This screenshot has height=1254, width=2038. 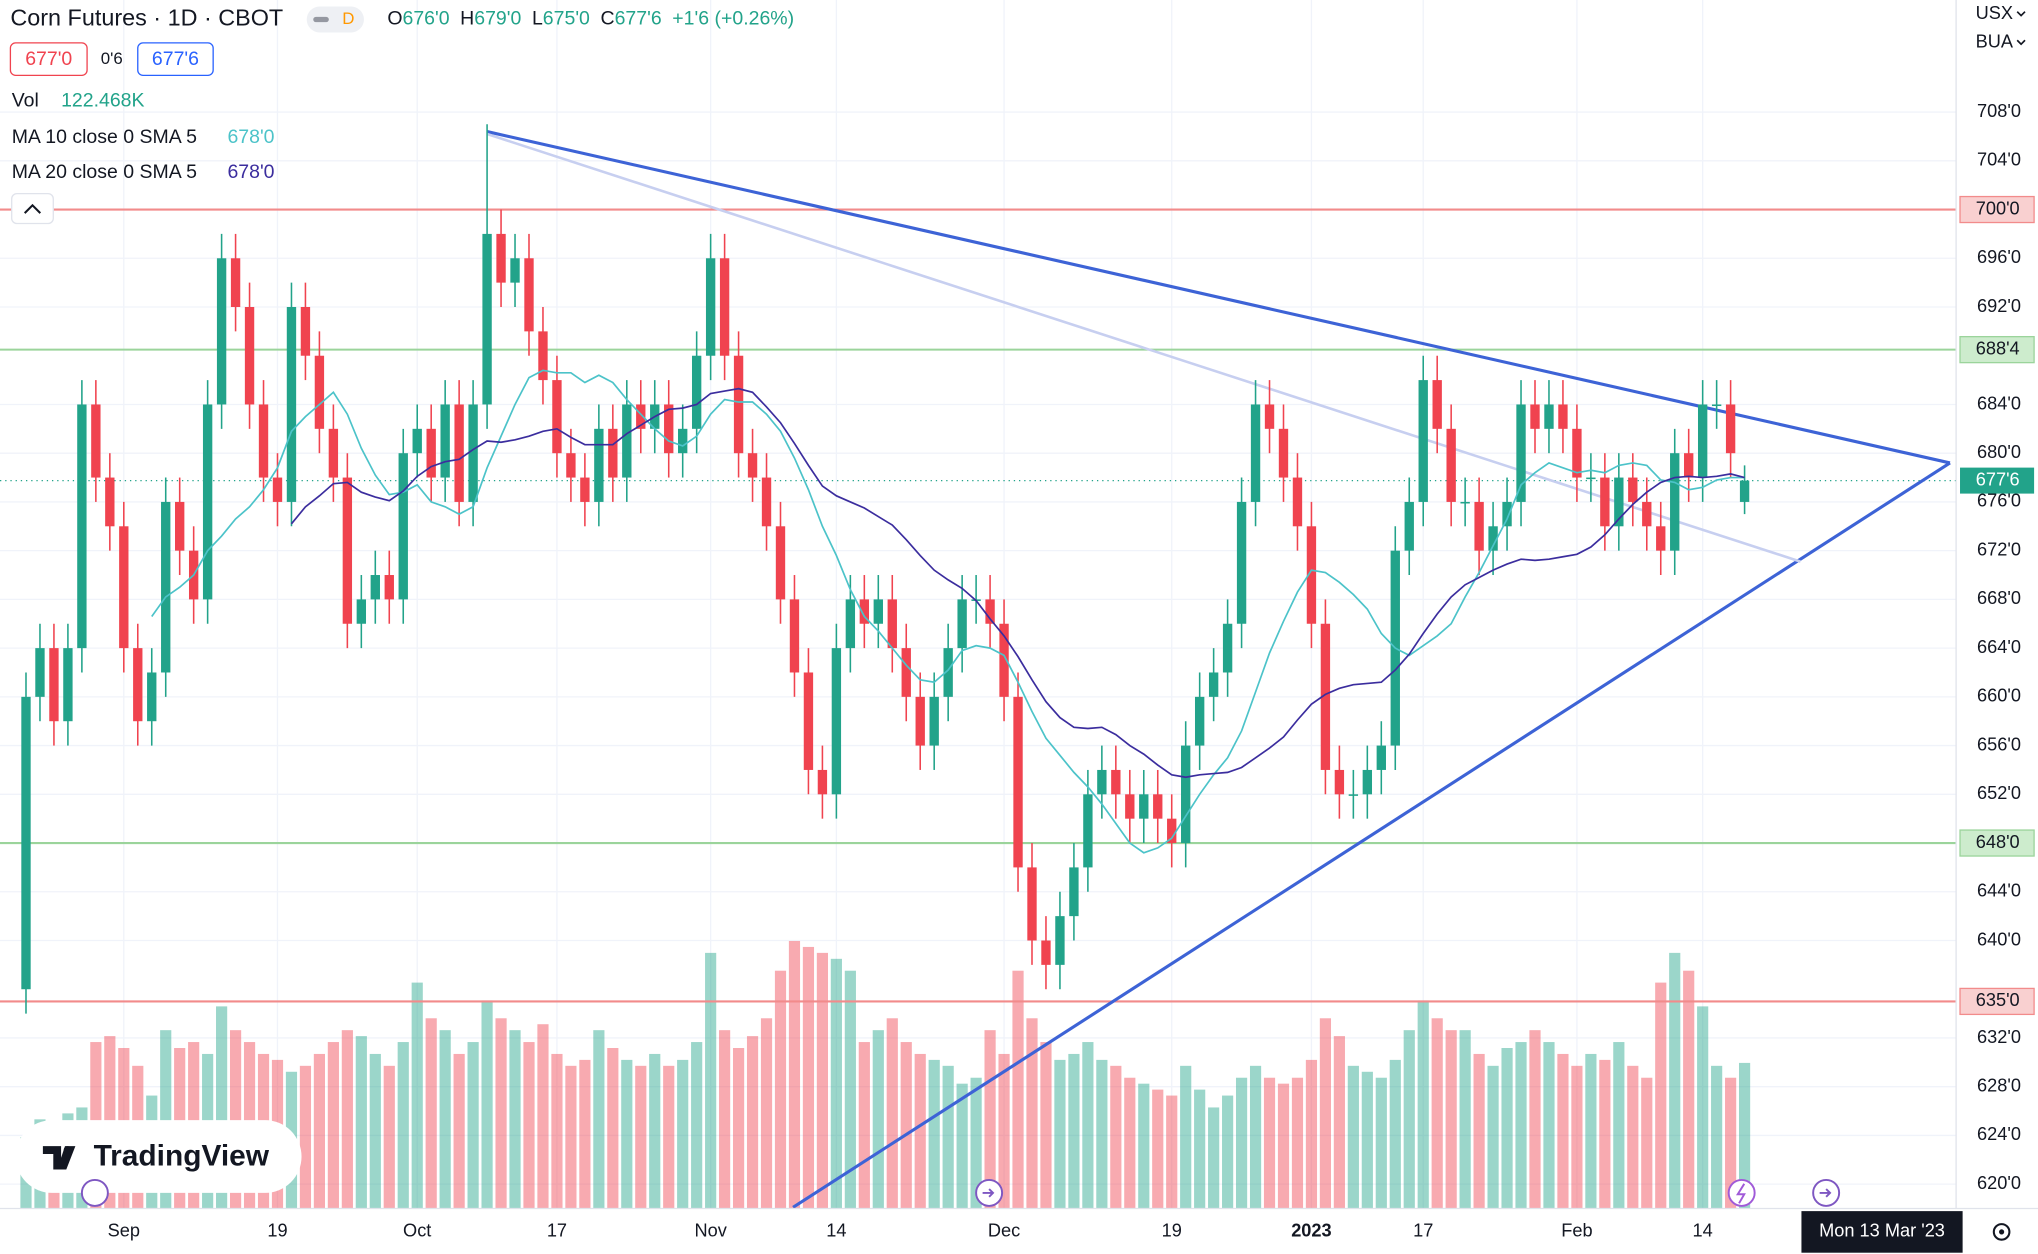 I want to click on logo-text: TradingView, so click(x=182, y=1156).